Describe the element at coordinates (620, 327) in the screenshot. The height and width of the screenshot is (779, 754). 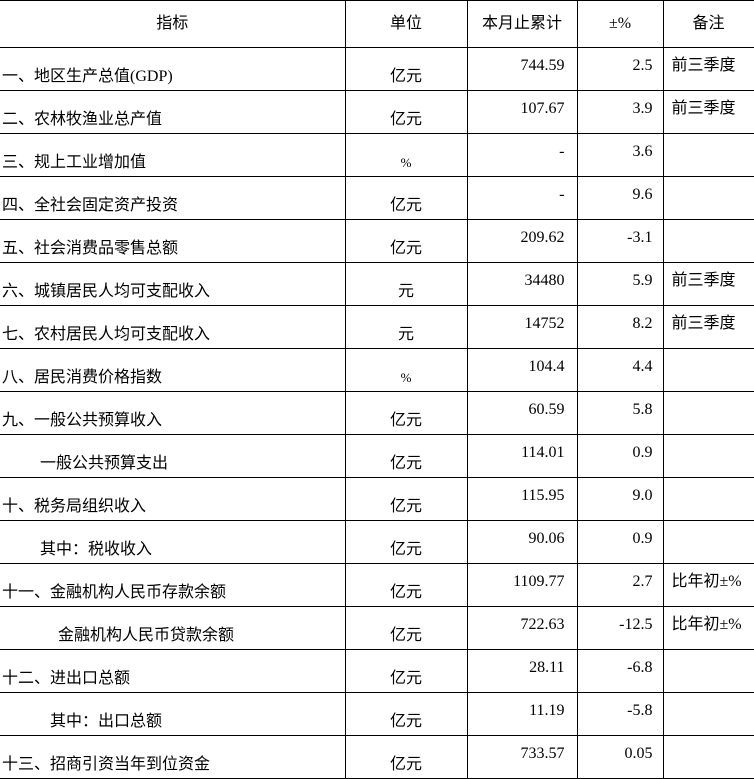
I see `change-pct-cell: 8.2` at that location.